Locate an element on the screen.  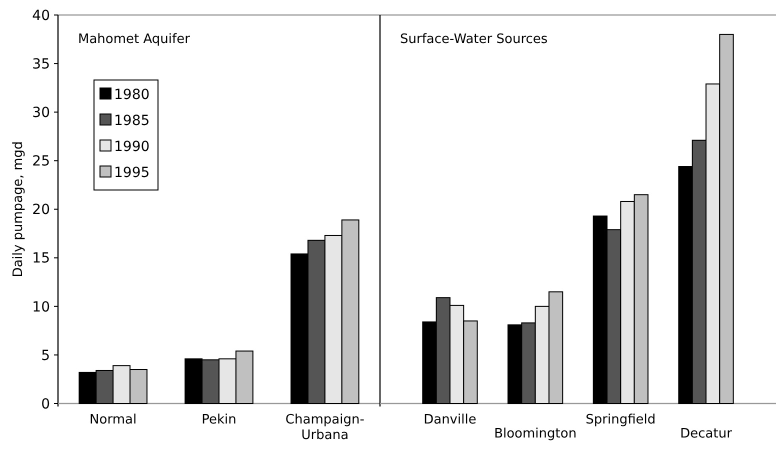
x-tick-label: Pekin is located at coordinates (219, 420).